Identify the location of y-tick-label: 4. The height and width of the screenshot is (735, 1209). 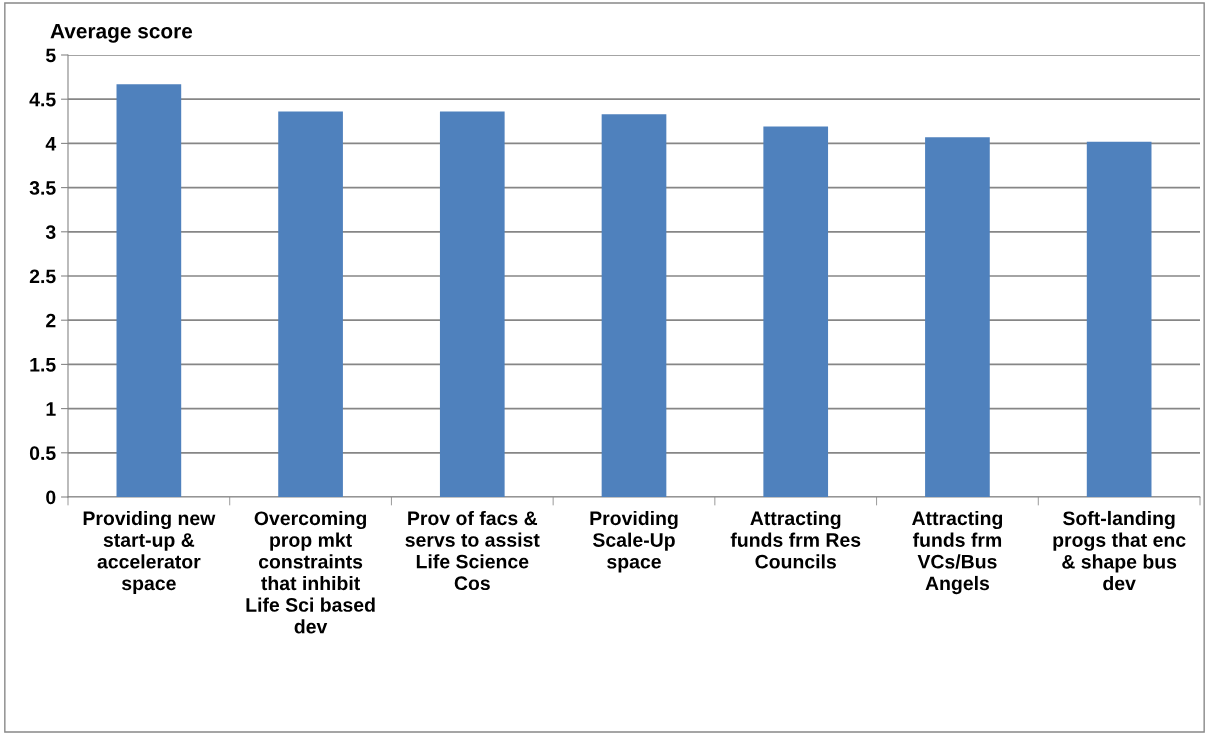
(51, 144).